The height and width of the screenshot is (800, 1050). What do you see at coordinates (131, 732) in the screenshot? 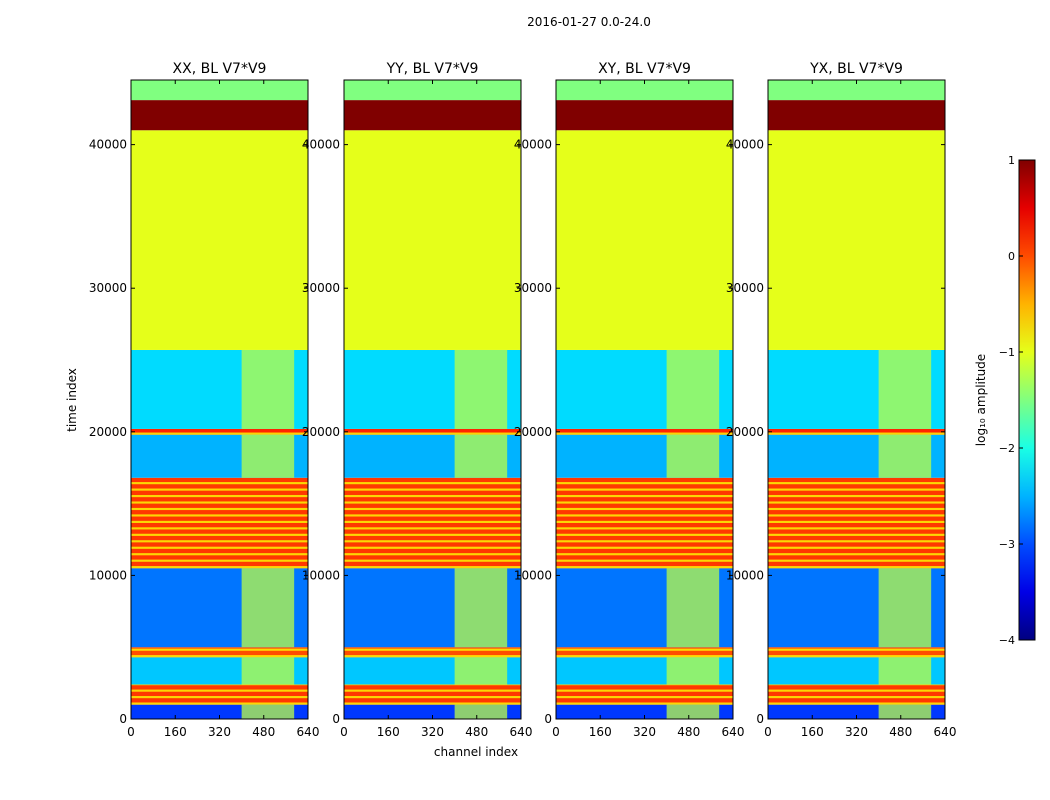
I see `x-tick-label: 0` at bounding box center [131, 732].